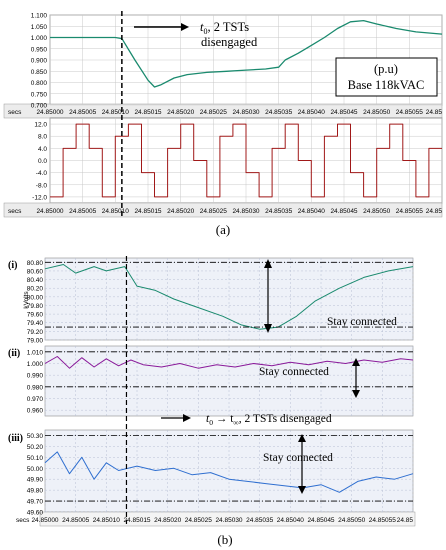  What do you see at coordinates (35, 458) in the screenshot?
I see `y-tick-label: 50.10` at bounding box center [35, 458].